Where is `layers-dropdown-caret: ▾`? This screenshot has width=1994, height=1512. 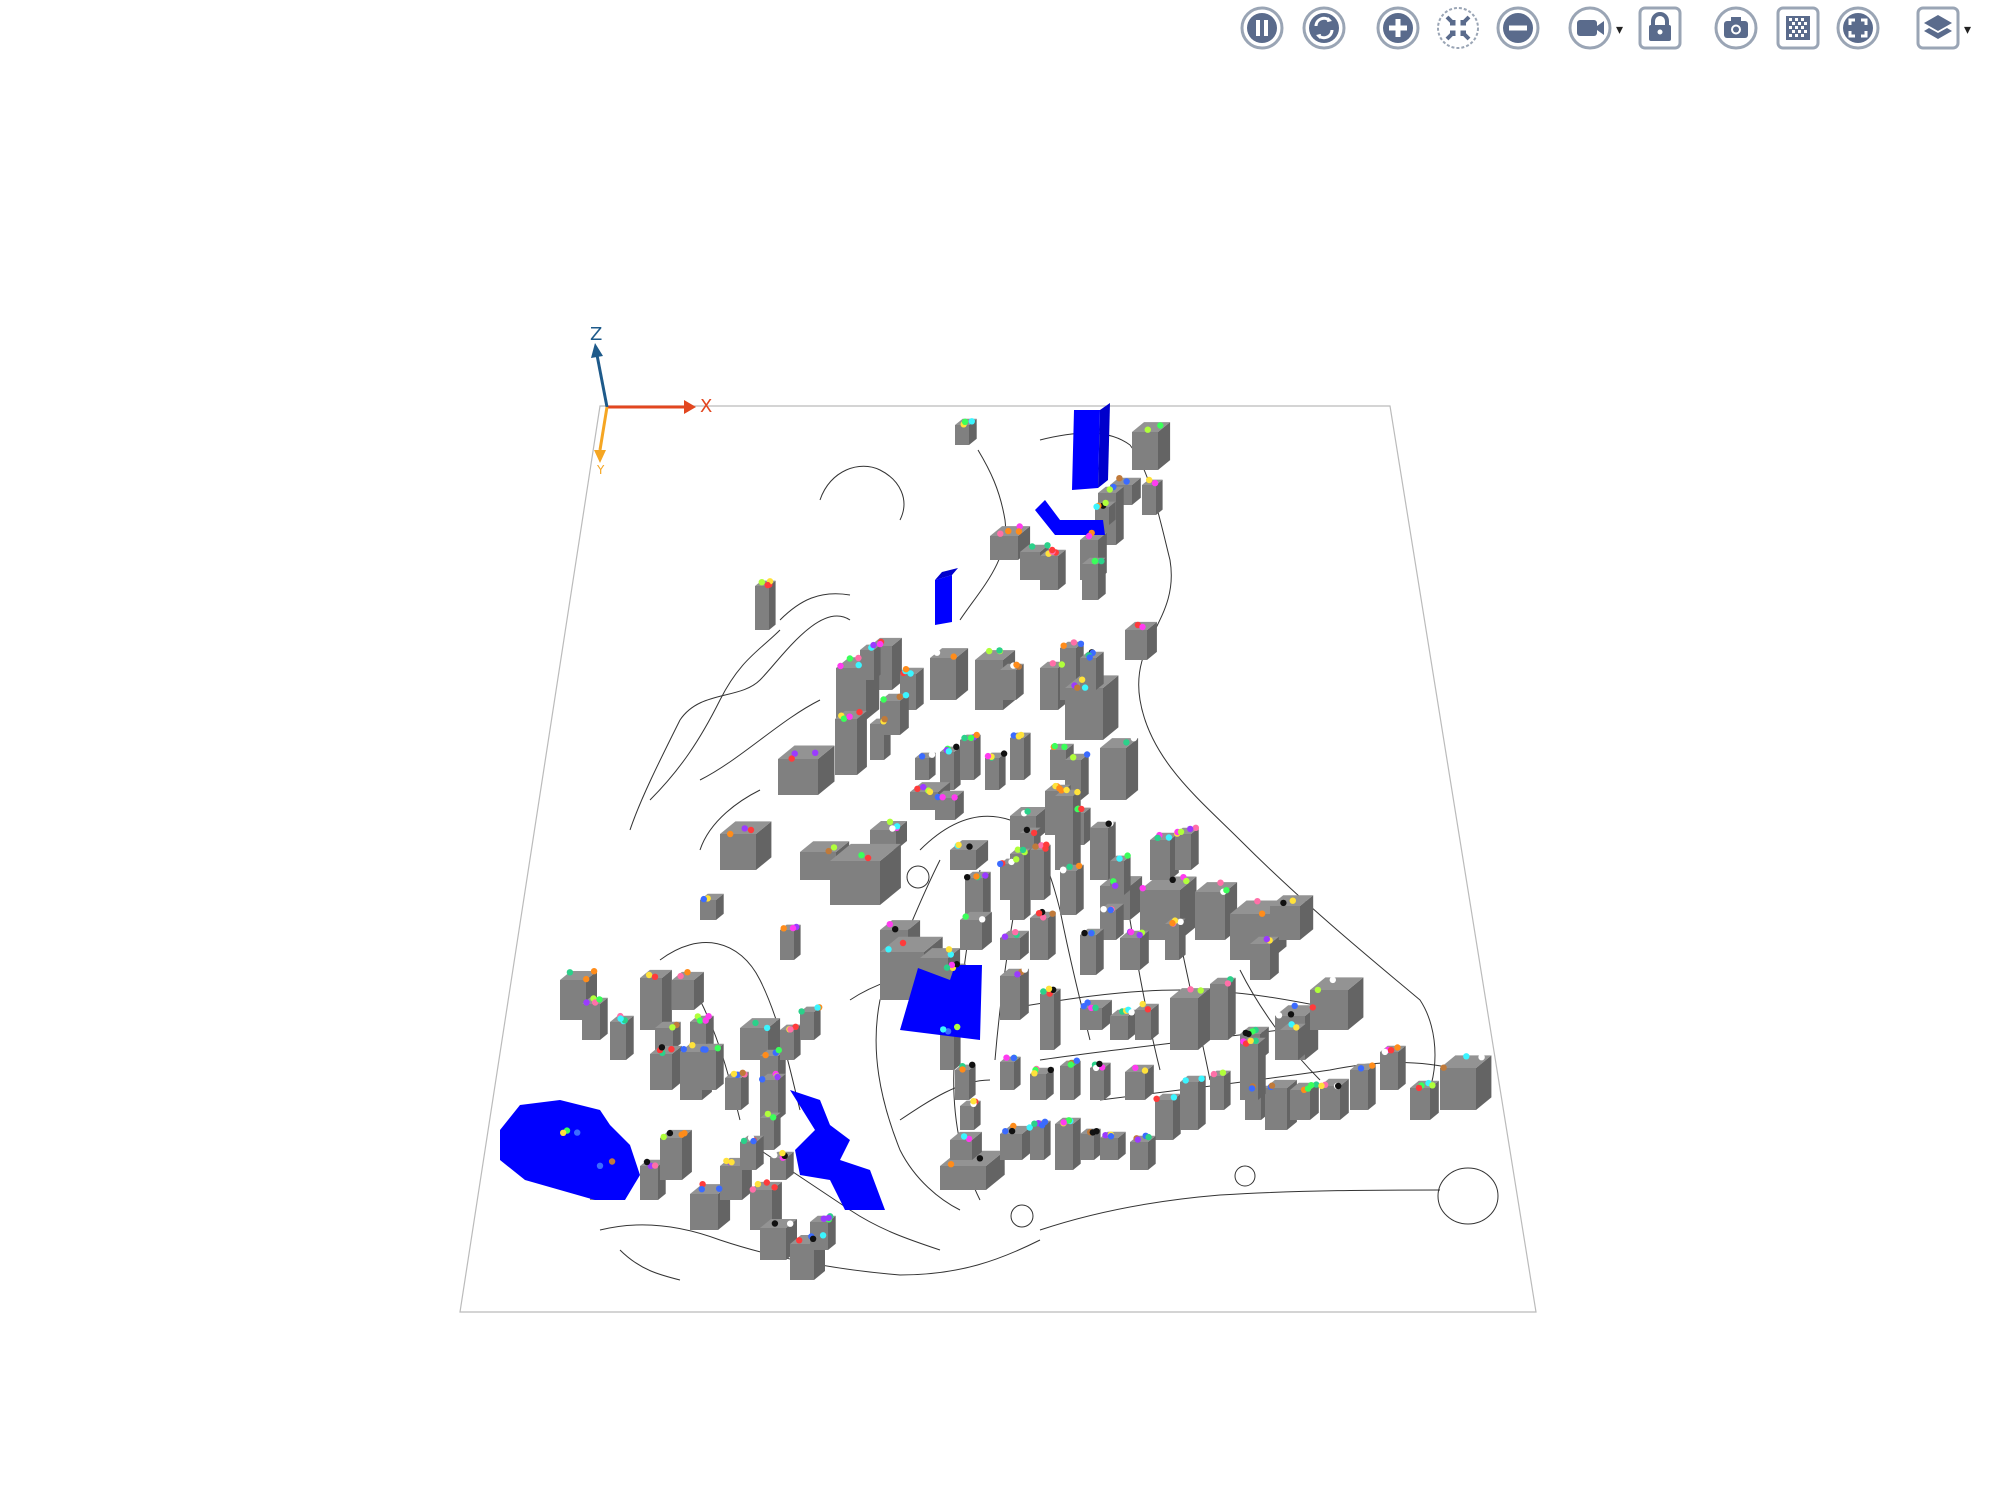 layers-dropdown-caret: ▾ is located at coordinates (1968, 30).